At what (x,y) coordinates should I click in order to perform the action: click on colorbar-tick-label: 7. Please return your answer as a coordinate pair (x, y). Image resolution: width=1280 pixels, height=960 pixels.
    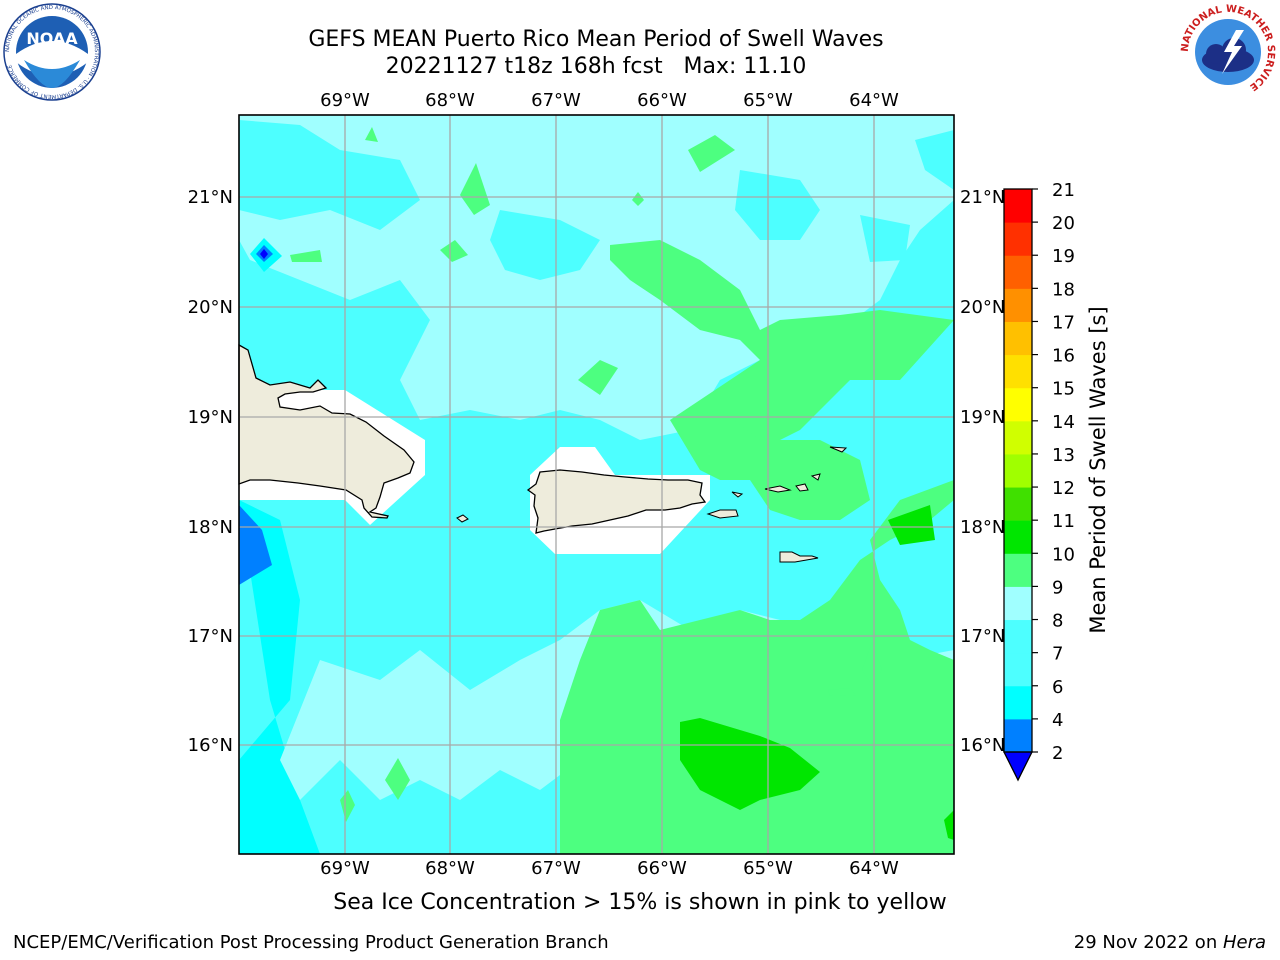
    Looking at the image, I should click on (1057, 654).